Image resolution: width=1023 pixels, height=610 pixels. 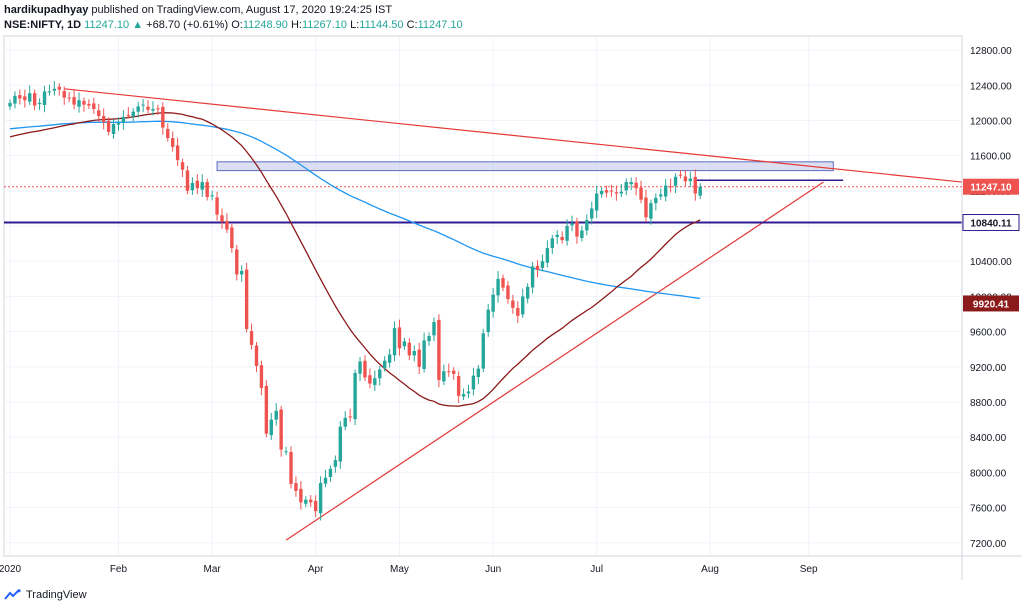 What do you see at coordinates (381, 25) in the screenshot?
I see `low-value: 11144.50` at bounding box center [381, 25].